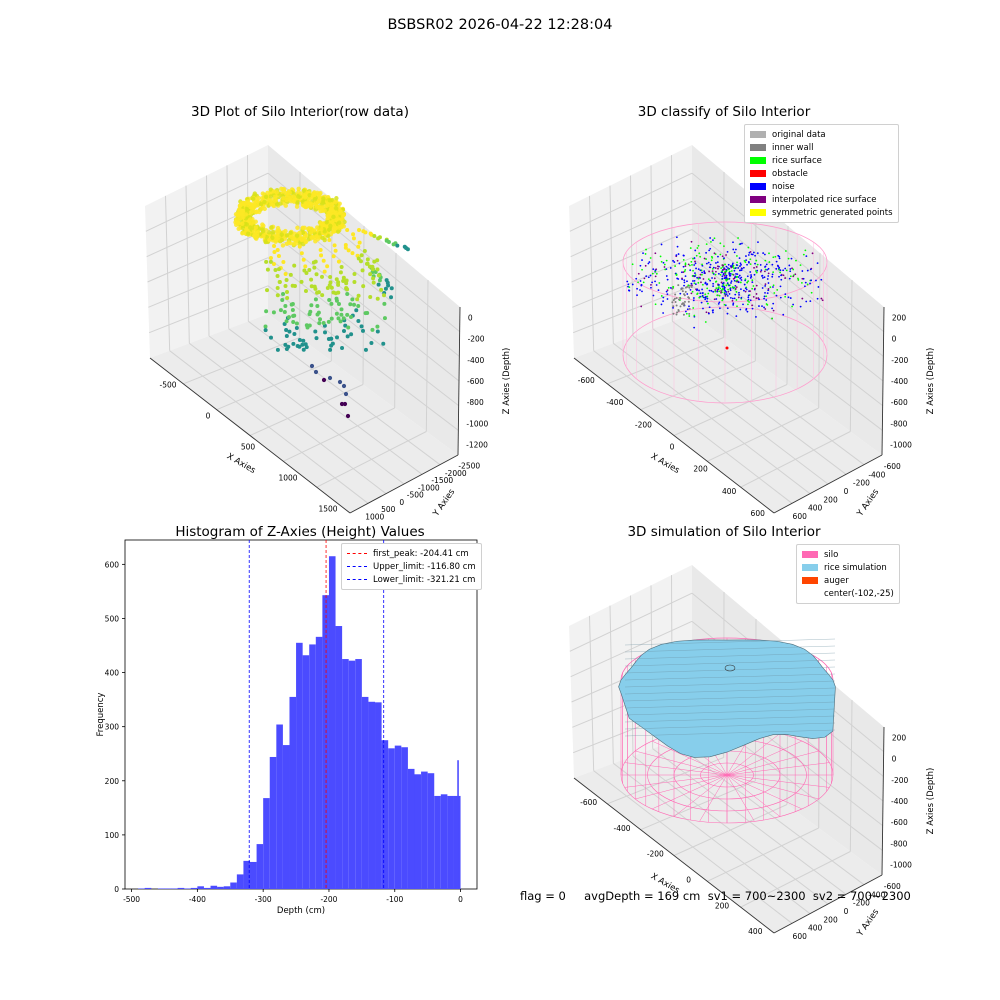 This screenshot has height=1000, width=1000. What do you see at coordinates (899, 360) in the screenshot?
I see `panel2-z-tick-label: -200` at bounding box center [899, 360].